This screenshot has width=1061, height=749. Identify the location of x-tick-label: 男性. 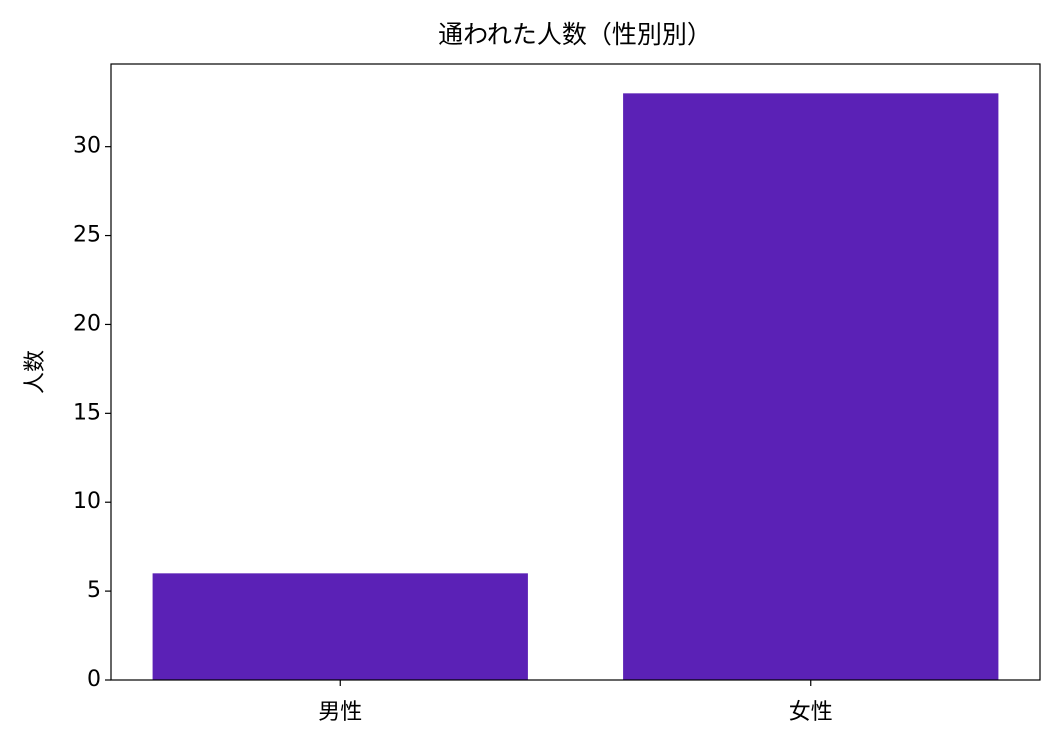
(340, 712).